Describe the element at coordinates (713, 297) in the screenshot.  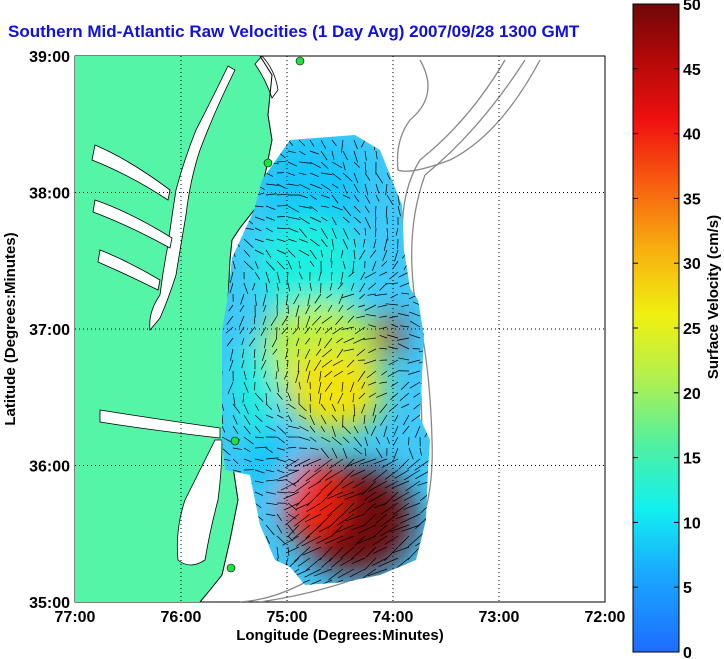
I see `colorbar-label: Surface Velocity (cm/s)` at that location.